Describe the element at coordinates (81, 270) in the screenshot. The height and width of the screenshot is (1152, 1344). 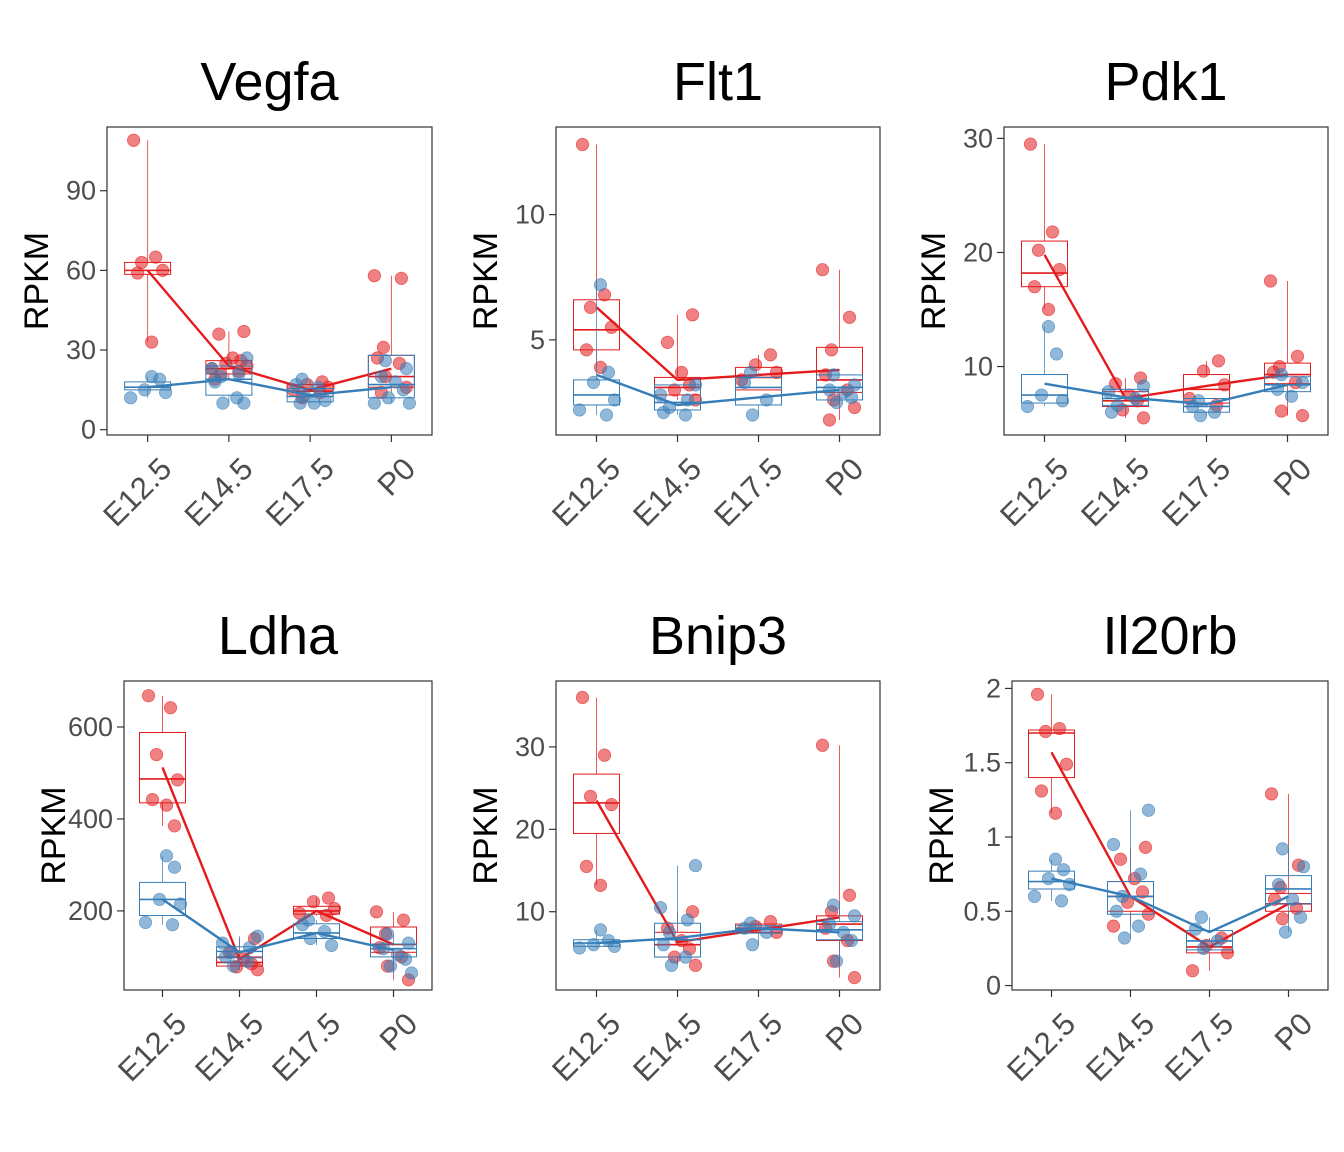
I see `y-tick-label: 60` at that location.